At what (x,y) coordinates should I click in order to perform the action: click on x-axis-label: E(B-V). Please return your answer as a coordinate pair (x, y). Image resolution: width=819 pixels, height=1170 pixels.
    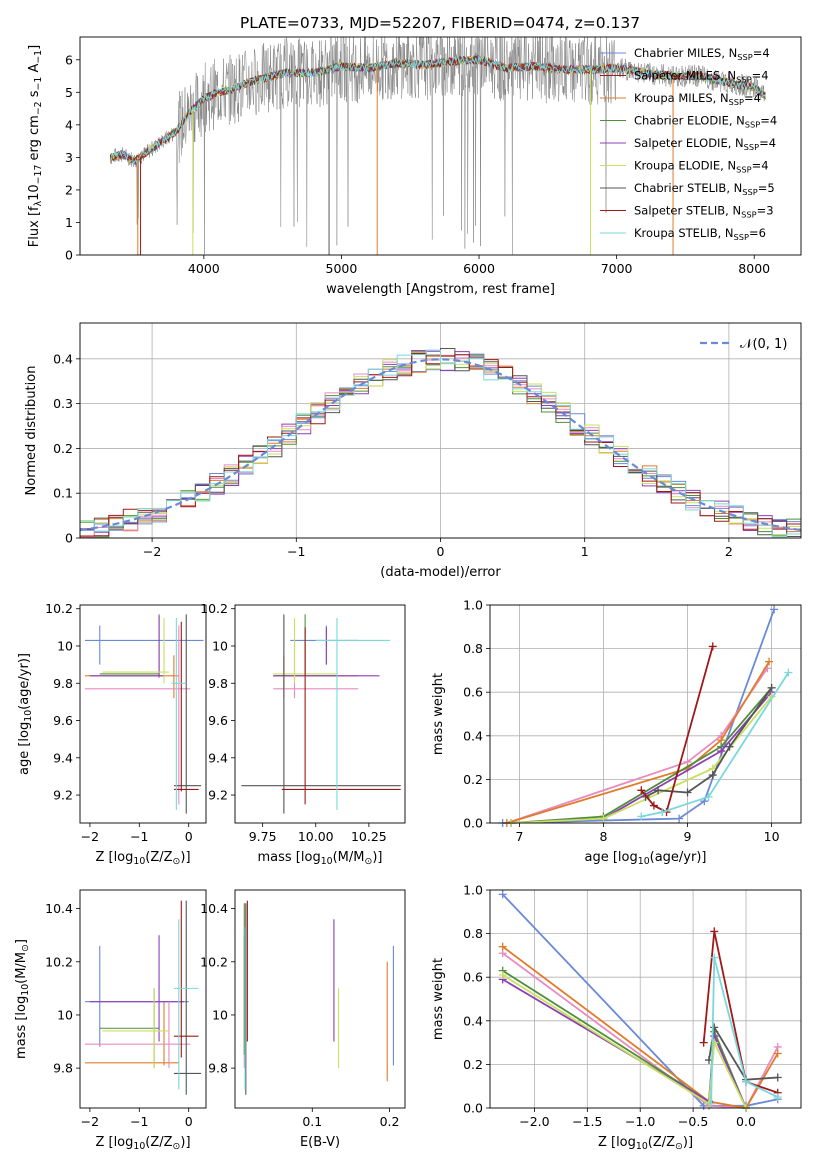
    Looking at the image, I should click on (320, 1142).